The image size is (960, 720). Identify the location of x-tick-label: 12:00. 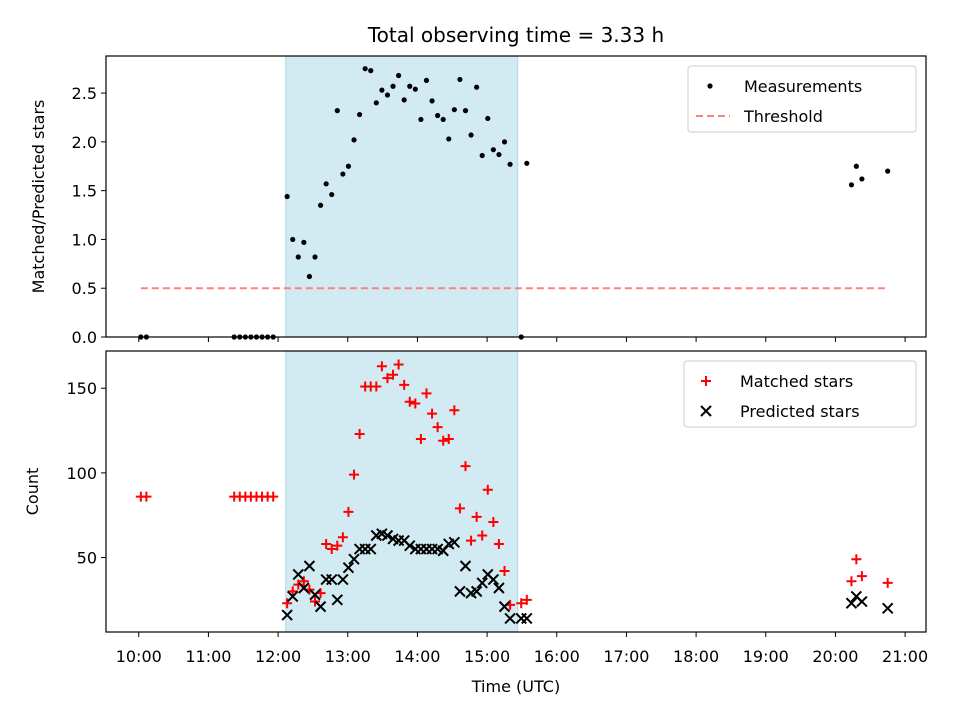
(278, 656).